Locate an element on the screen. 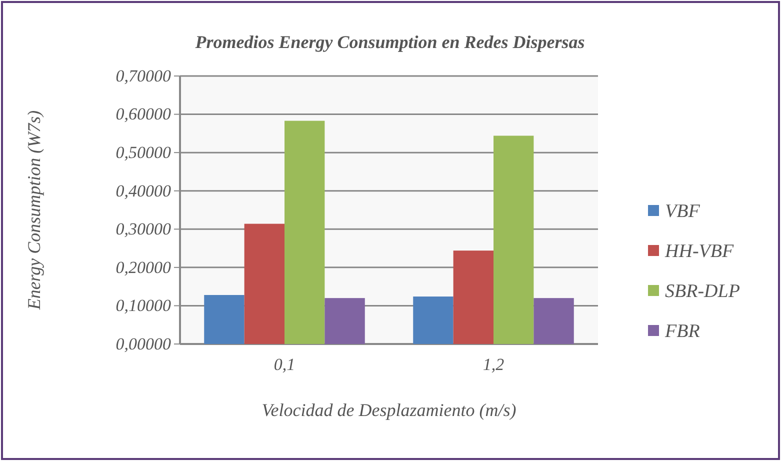 The height and width of the screenshot is (461, 781). y-tick-label: 0,30000 is located at coordinates (144, 229).